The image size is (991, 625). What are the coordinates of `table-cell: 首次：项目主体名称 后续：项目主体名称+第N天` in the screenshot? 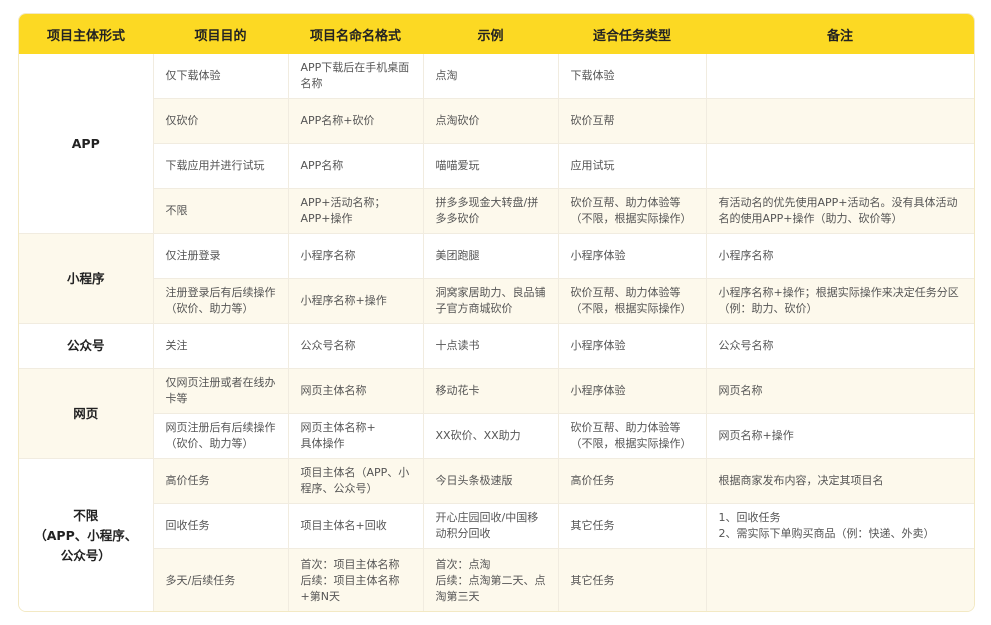 It's located at (355, 579).